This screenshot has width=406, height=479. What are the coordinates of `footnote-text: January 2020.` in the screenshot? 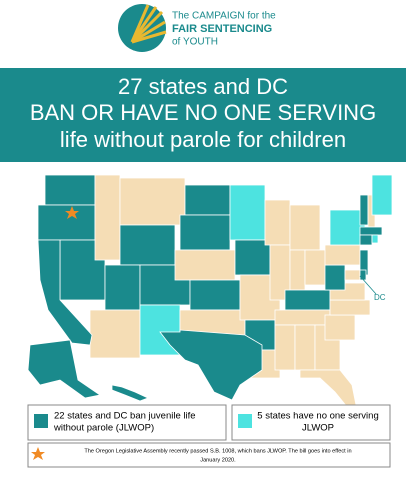 It's located at (218, 460).